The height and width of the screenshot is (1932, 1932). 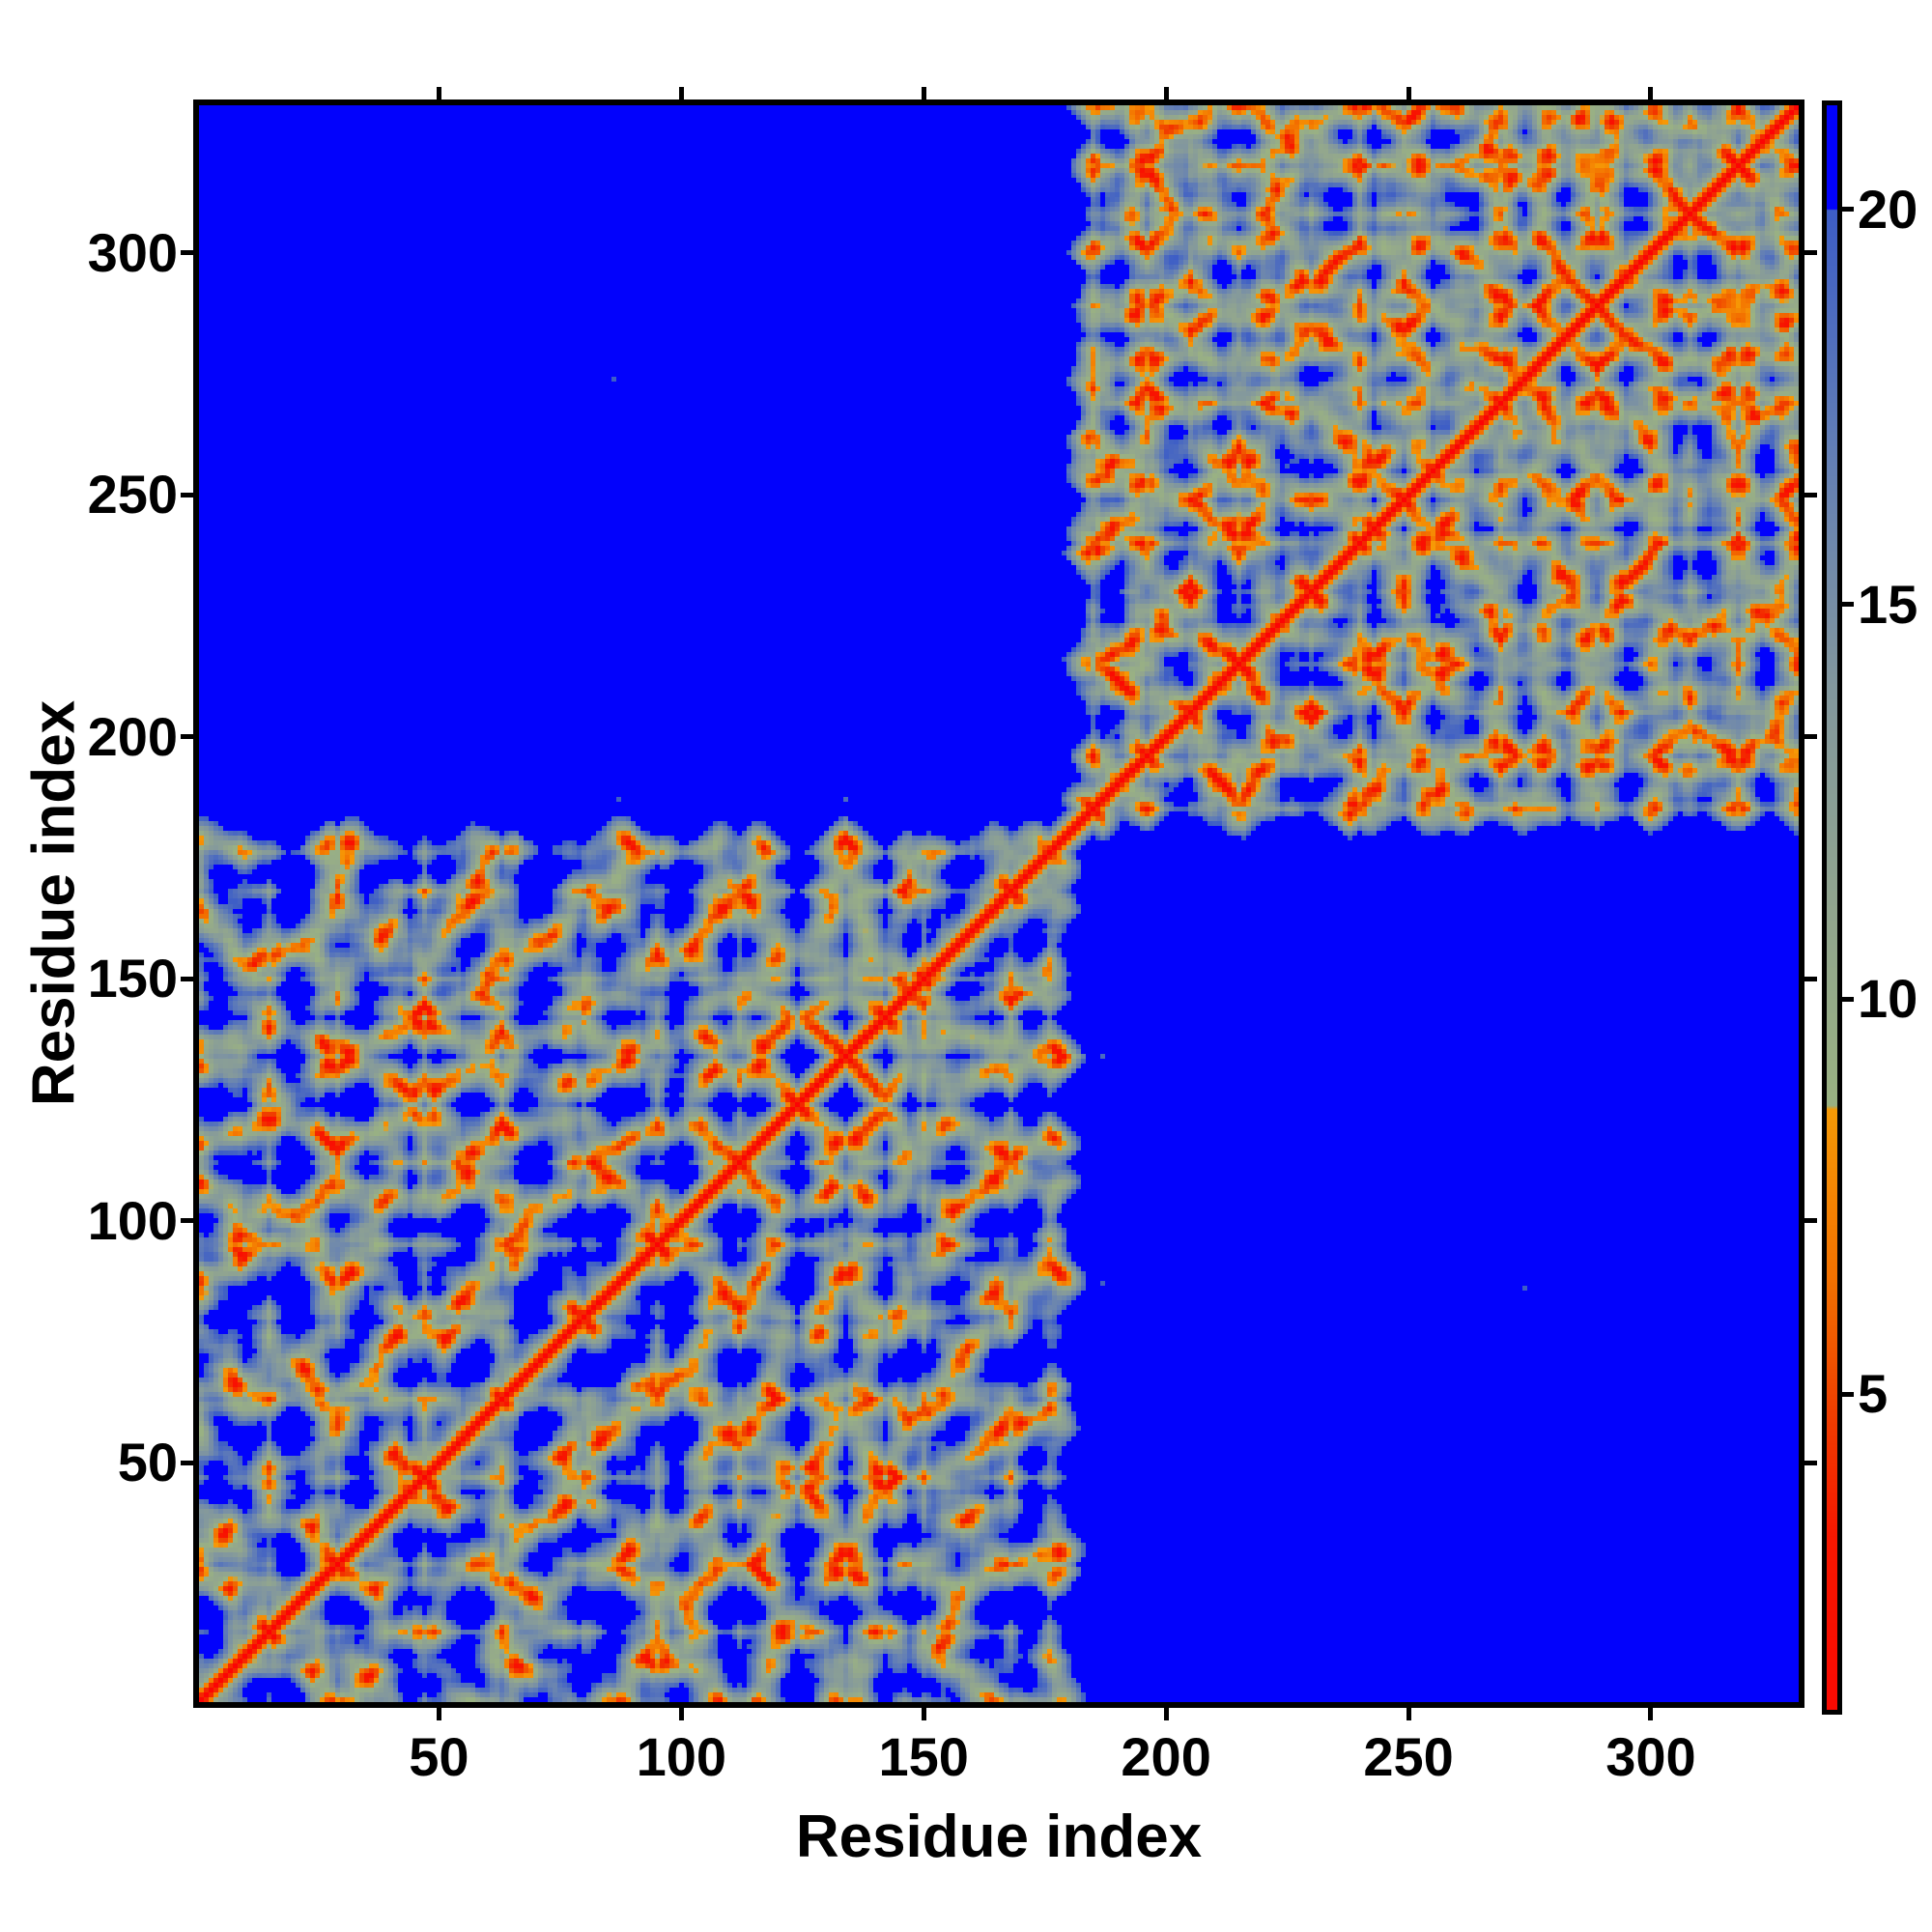 I want to click on x-tick-label: 250, so click(x=1408, y=1756).